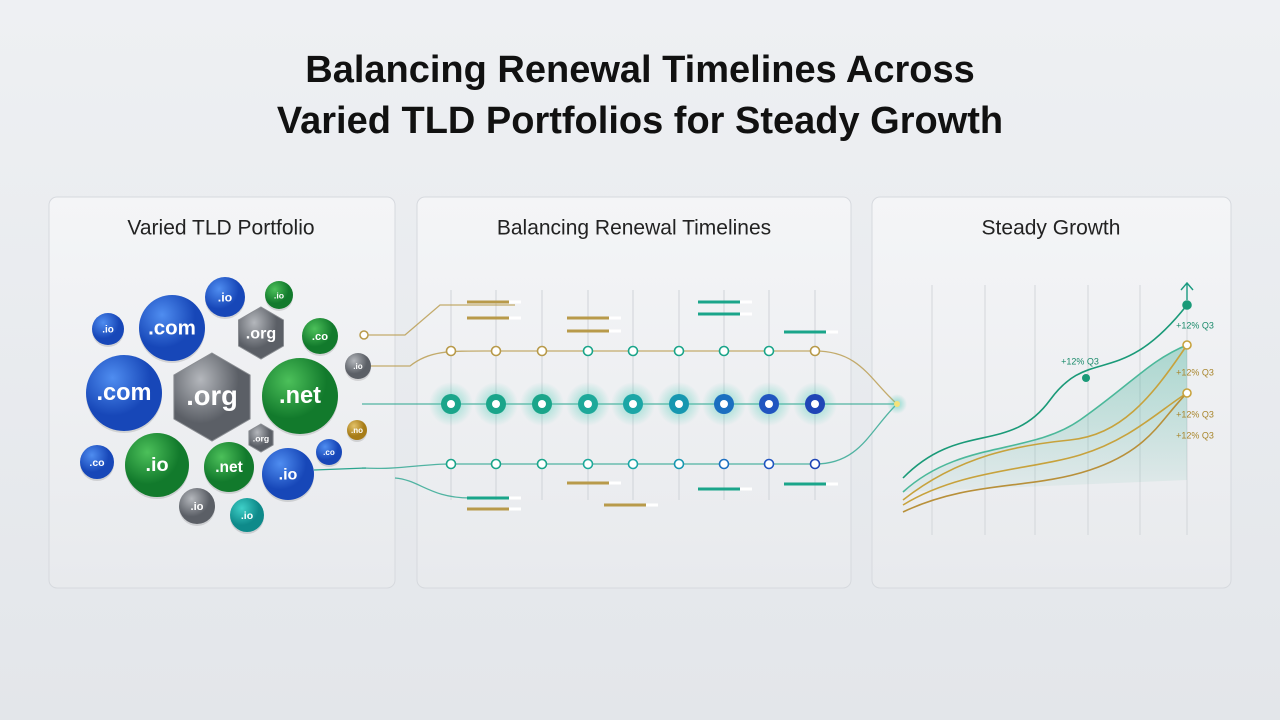 The width and height of the screenshot is (1280, 720). I want to click on timeline, so click(633, 400).